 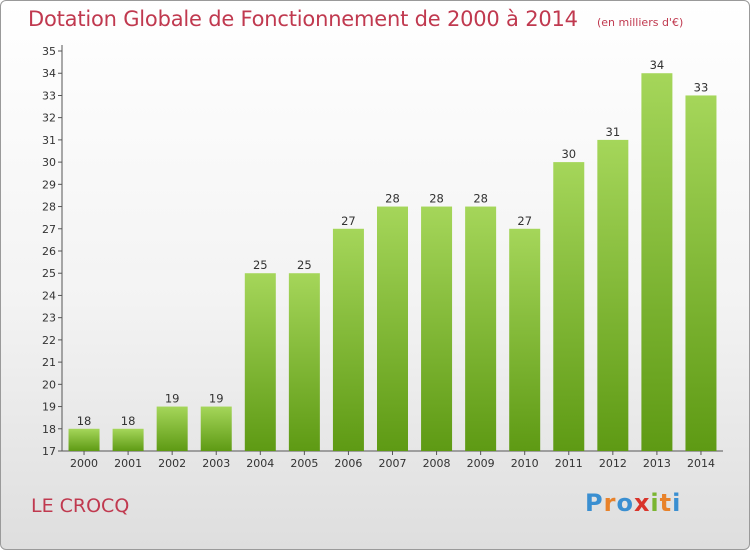 What do you see at coordinates (49, 51) in the screenshot?
I see `y-tick-label: 35` at bounding box center [49, 51].